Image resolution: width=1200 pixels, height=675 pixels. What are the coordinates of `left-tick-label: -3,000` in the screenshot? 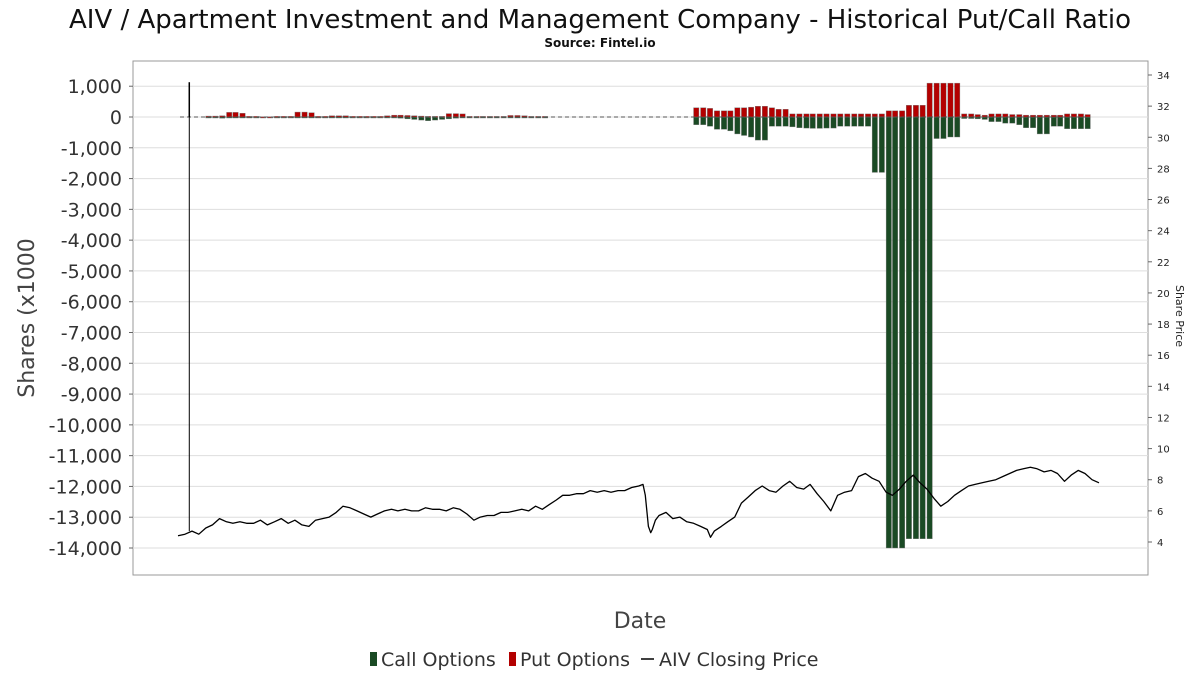 It's located at (91, 210).